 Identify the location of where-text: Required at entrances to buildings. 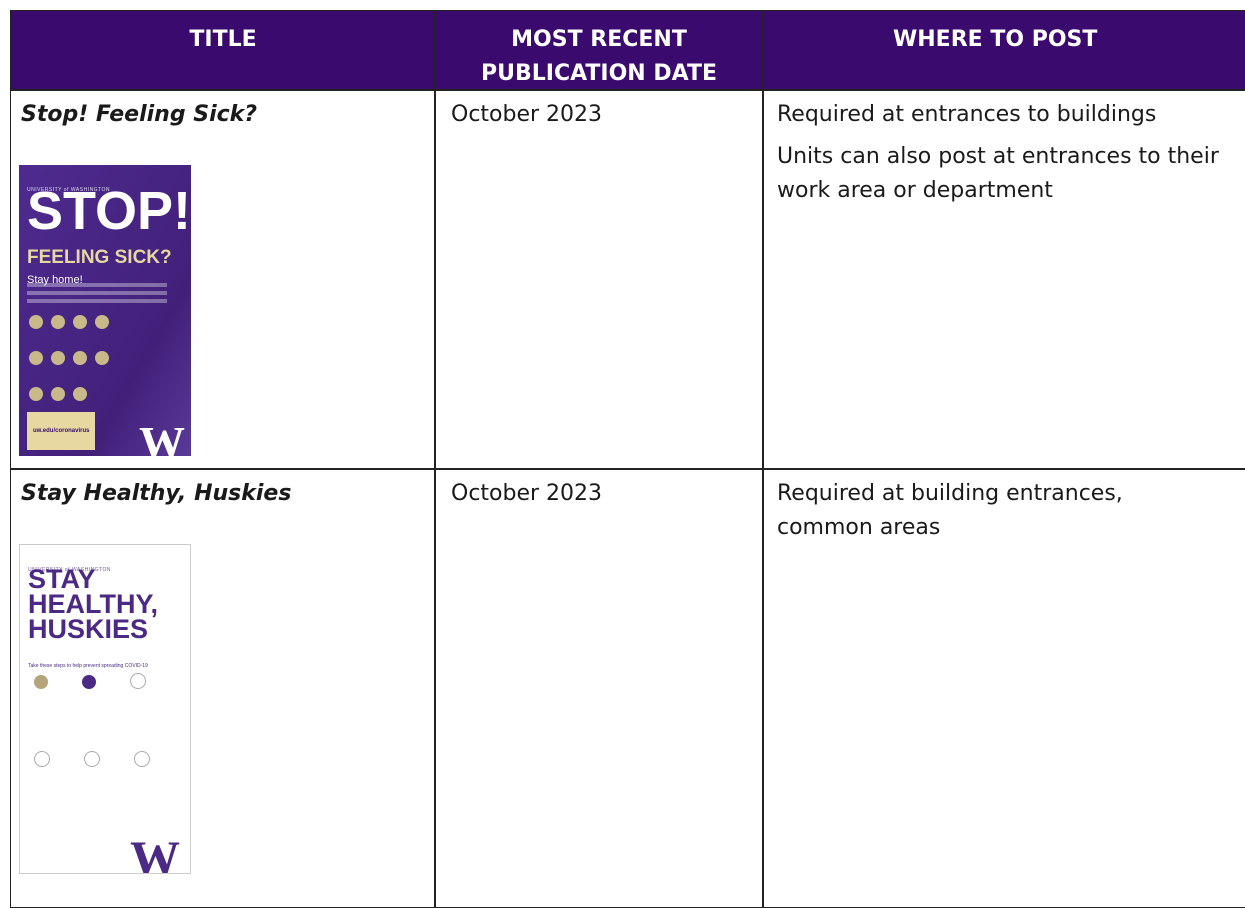
(967, 114).